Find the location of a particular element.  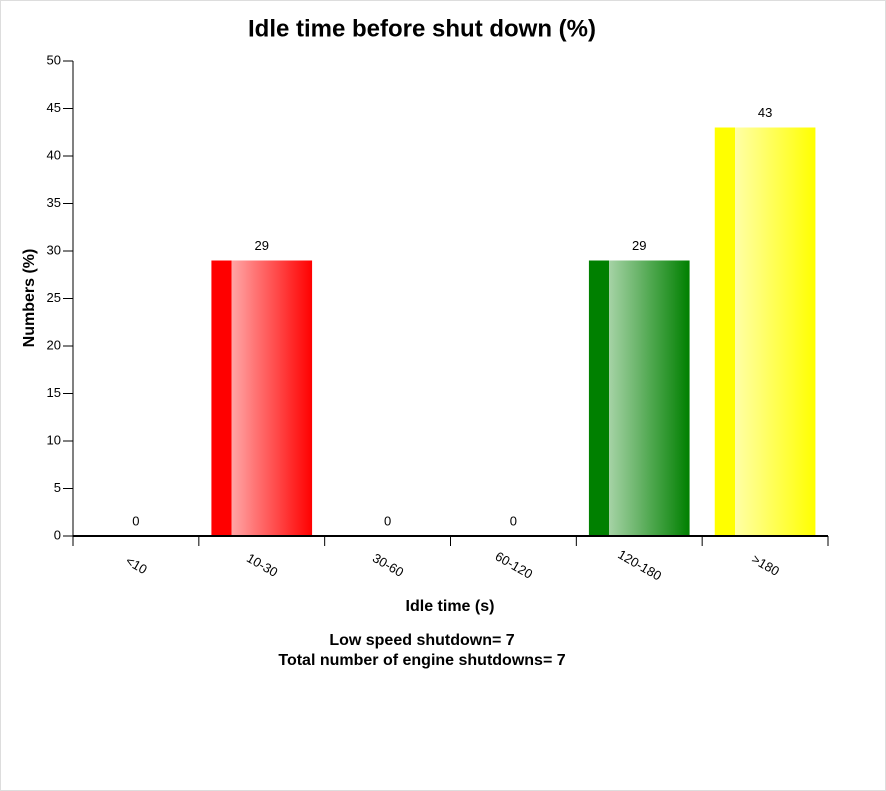

y-tick-label: 20 is located at coordinates (54, 344).